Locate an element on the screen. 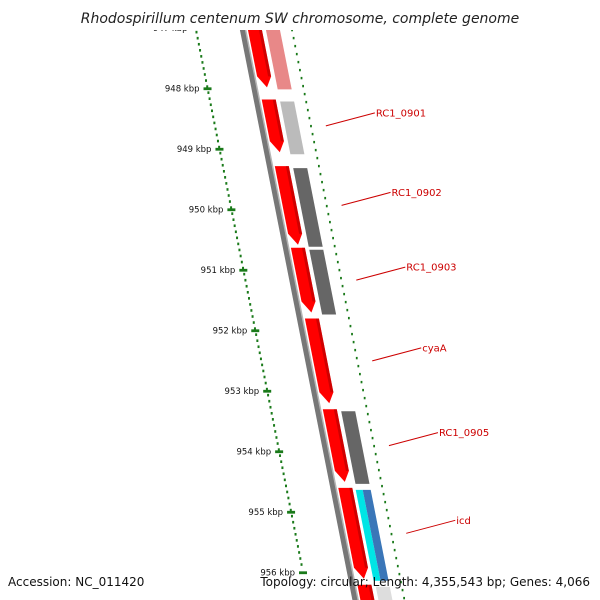  tick-label: 955 kbp is located at coordinates (265, 513).